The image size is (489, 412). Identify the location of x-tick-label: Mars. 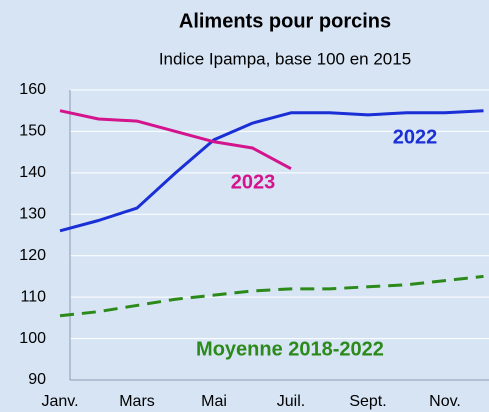
(137, 401).